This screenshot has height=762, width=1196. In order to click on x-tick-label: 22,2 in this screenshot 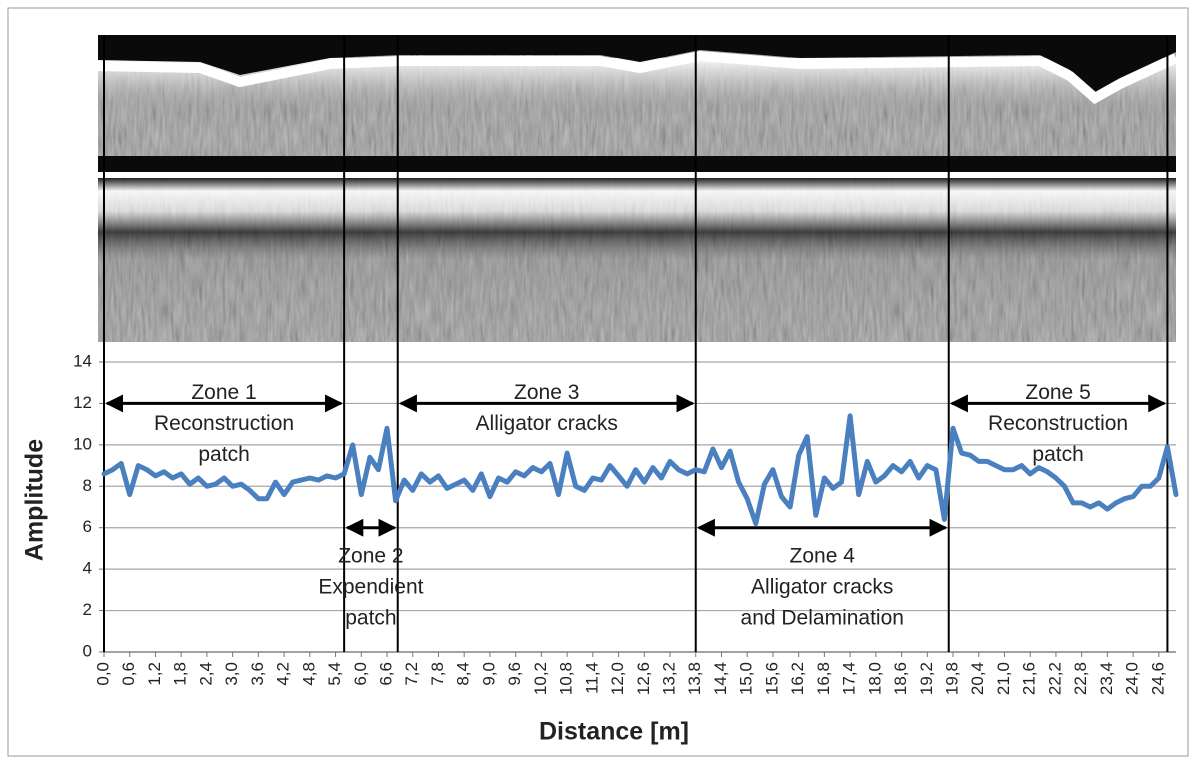, I will do `click(1054, 678)`.